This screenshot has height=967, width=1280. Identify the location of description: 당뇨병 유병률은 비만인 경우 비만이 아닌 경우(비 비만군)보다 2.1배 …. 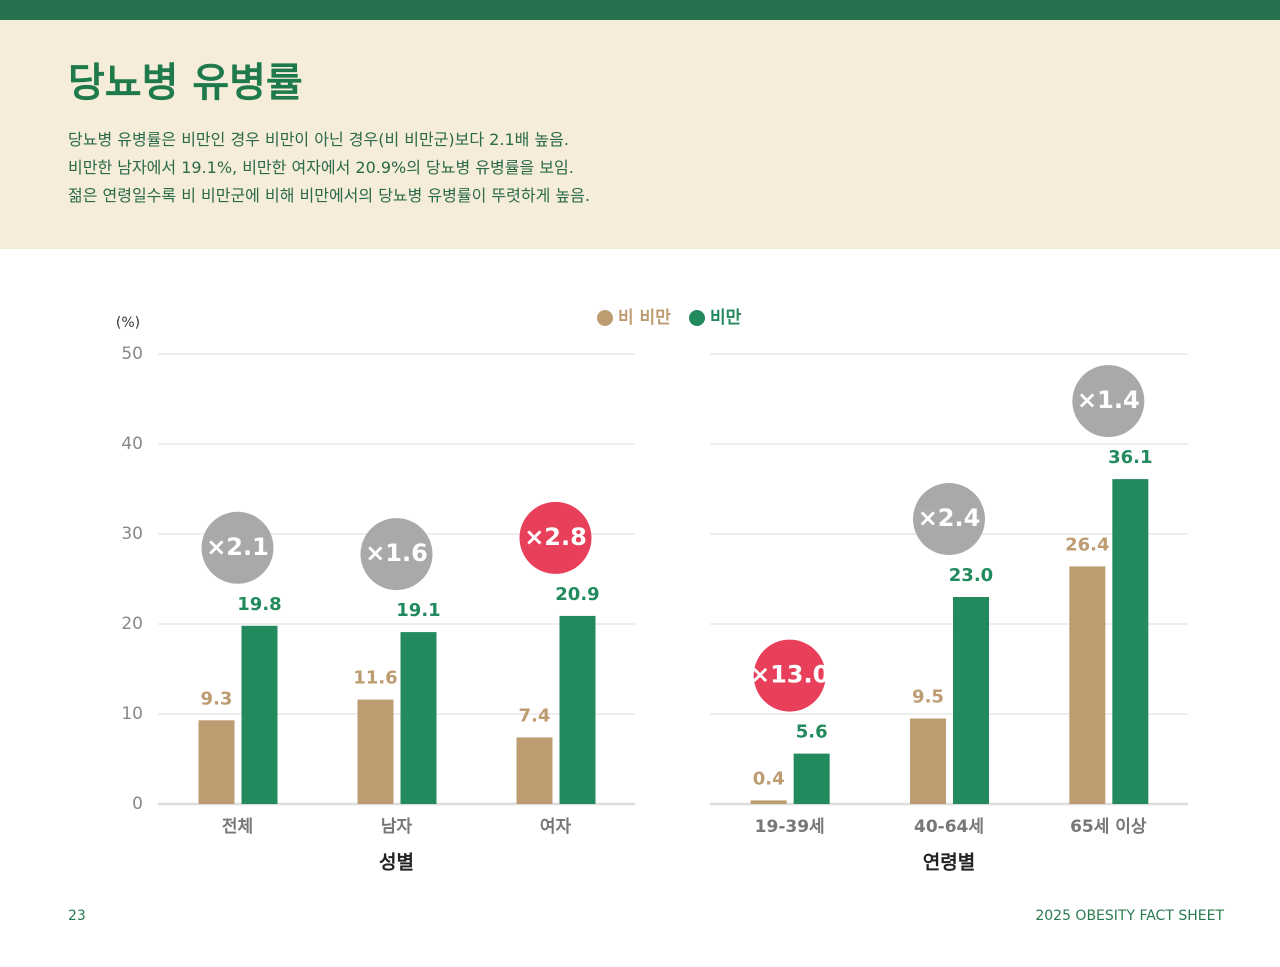
(318, 139).